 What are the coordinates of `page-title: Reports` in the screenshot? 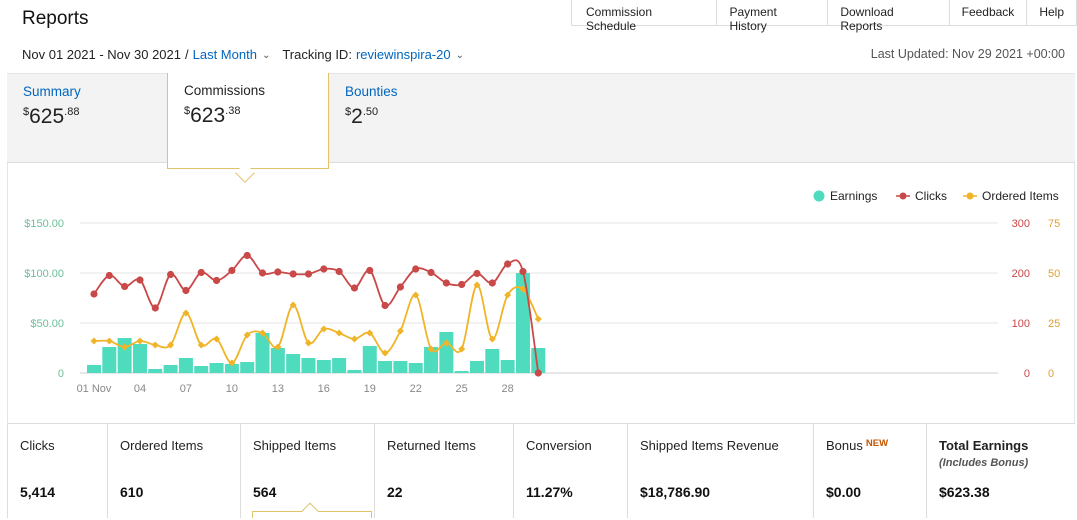 It's located at (55, 18).